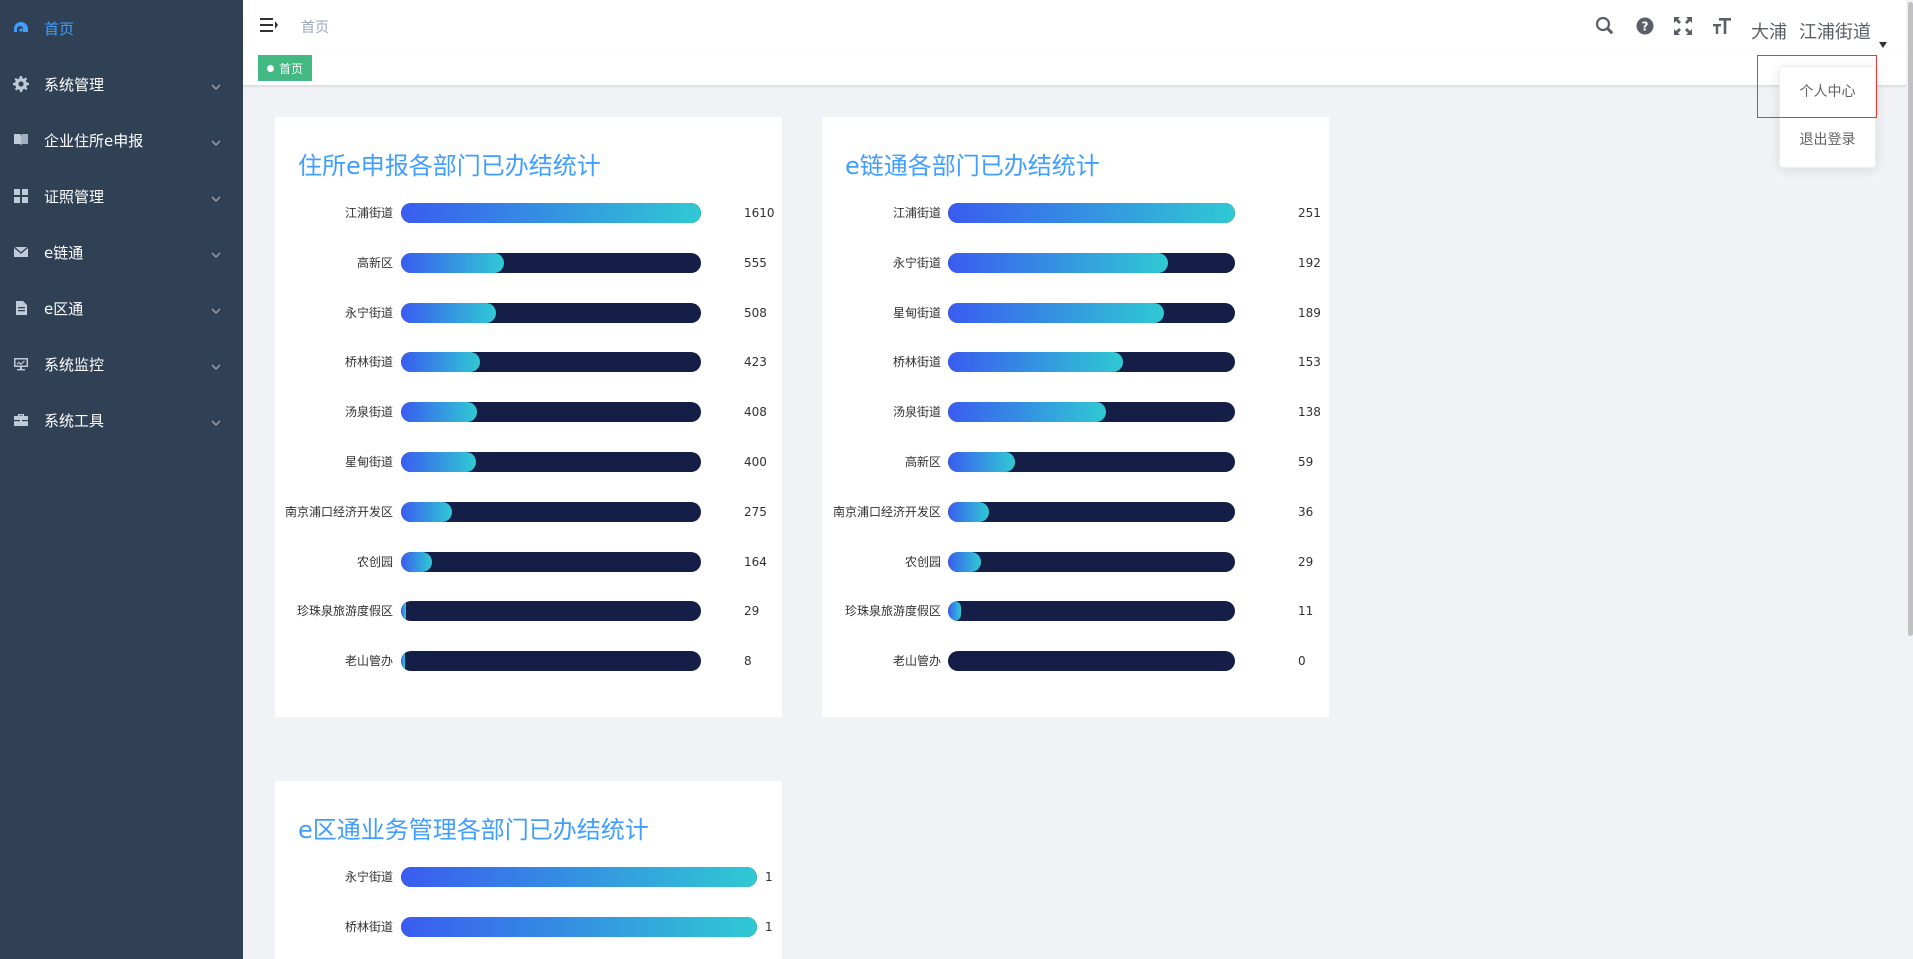 This screenshot has width=1913, height=959. Describe the element at coordinates (269, 25) in the screenshot. I see `hamburger-icon` at that location.